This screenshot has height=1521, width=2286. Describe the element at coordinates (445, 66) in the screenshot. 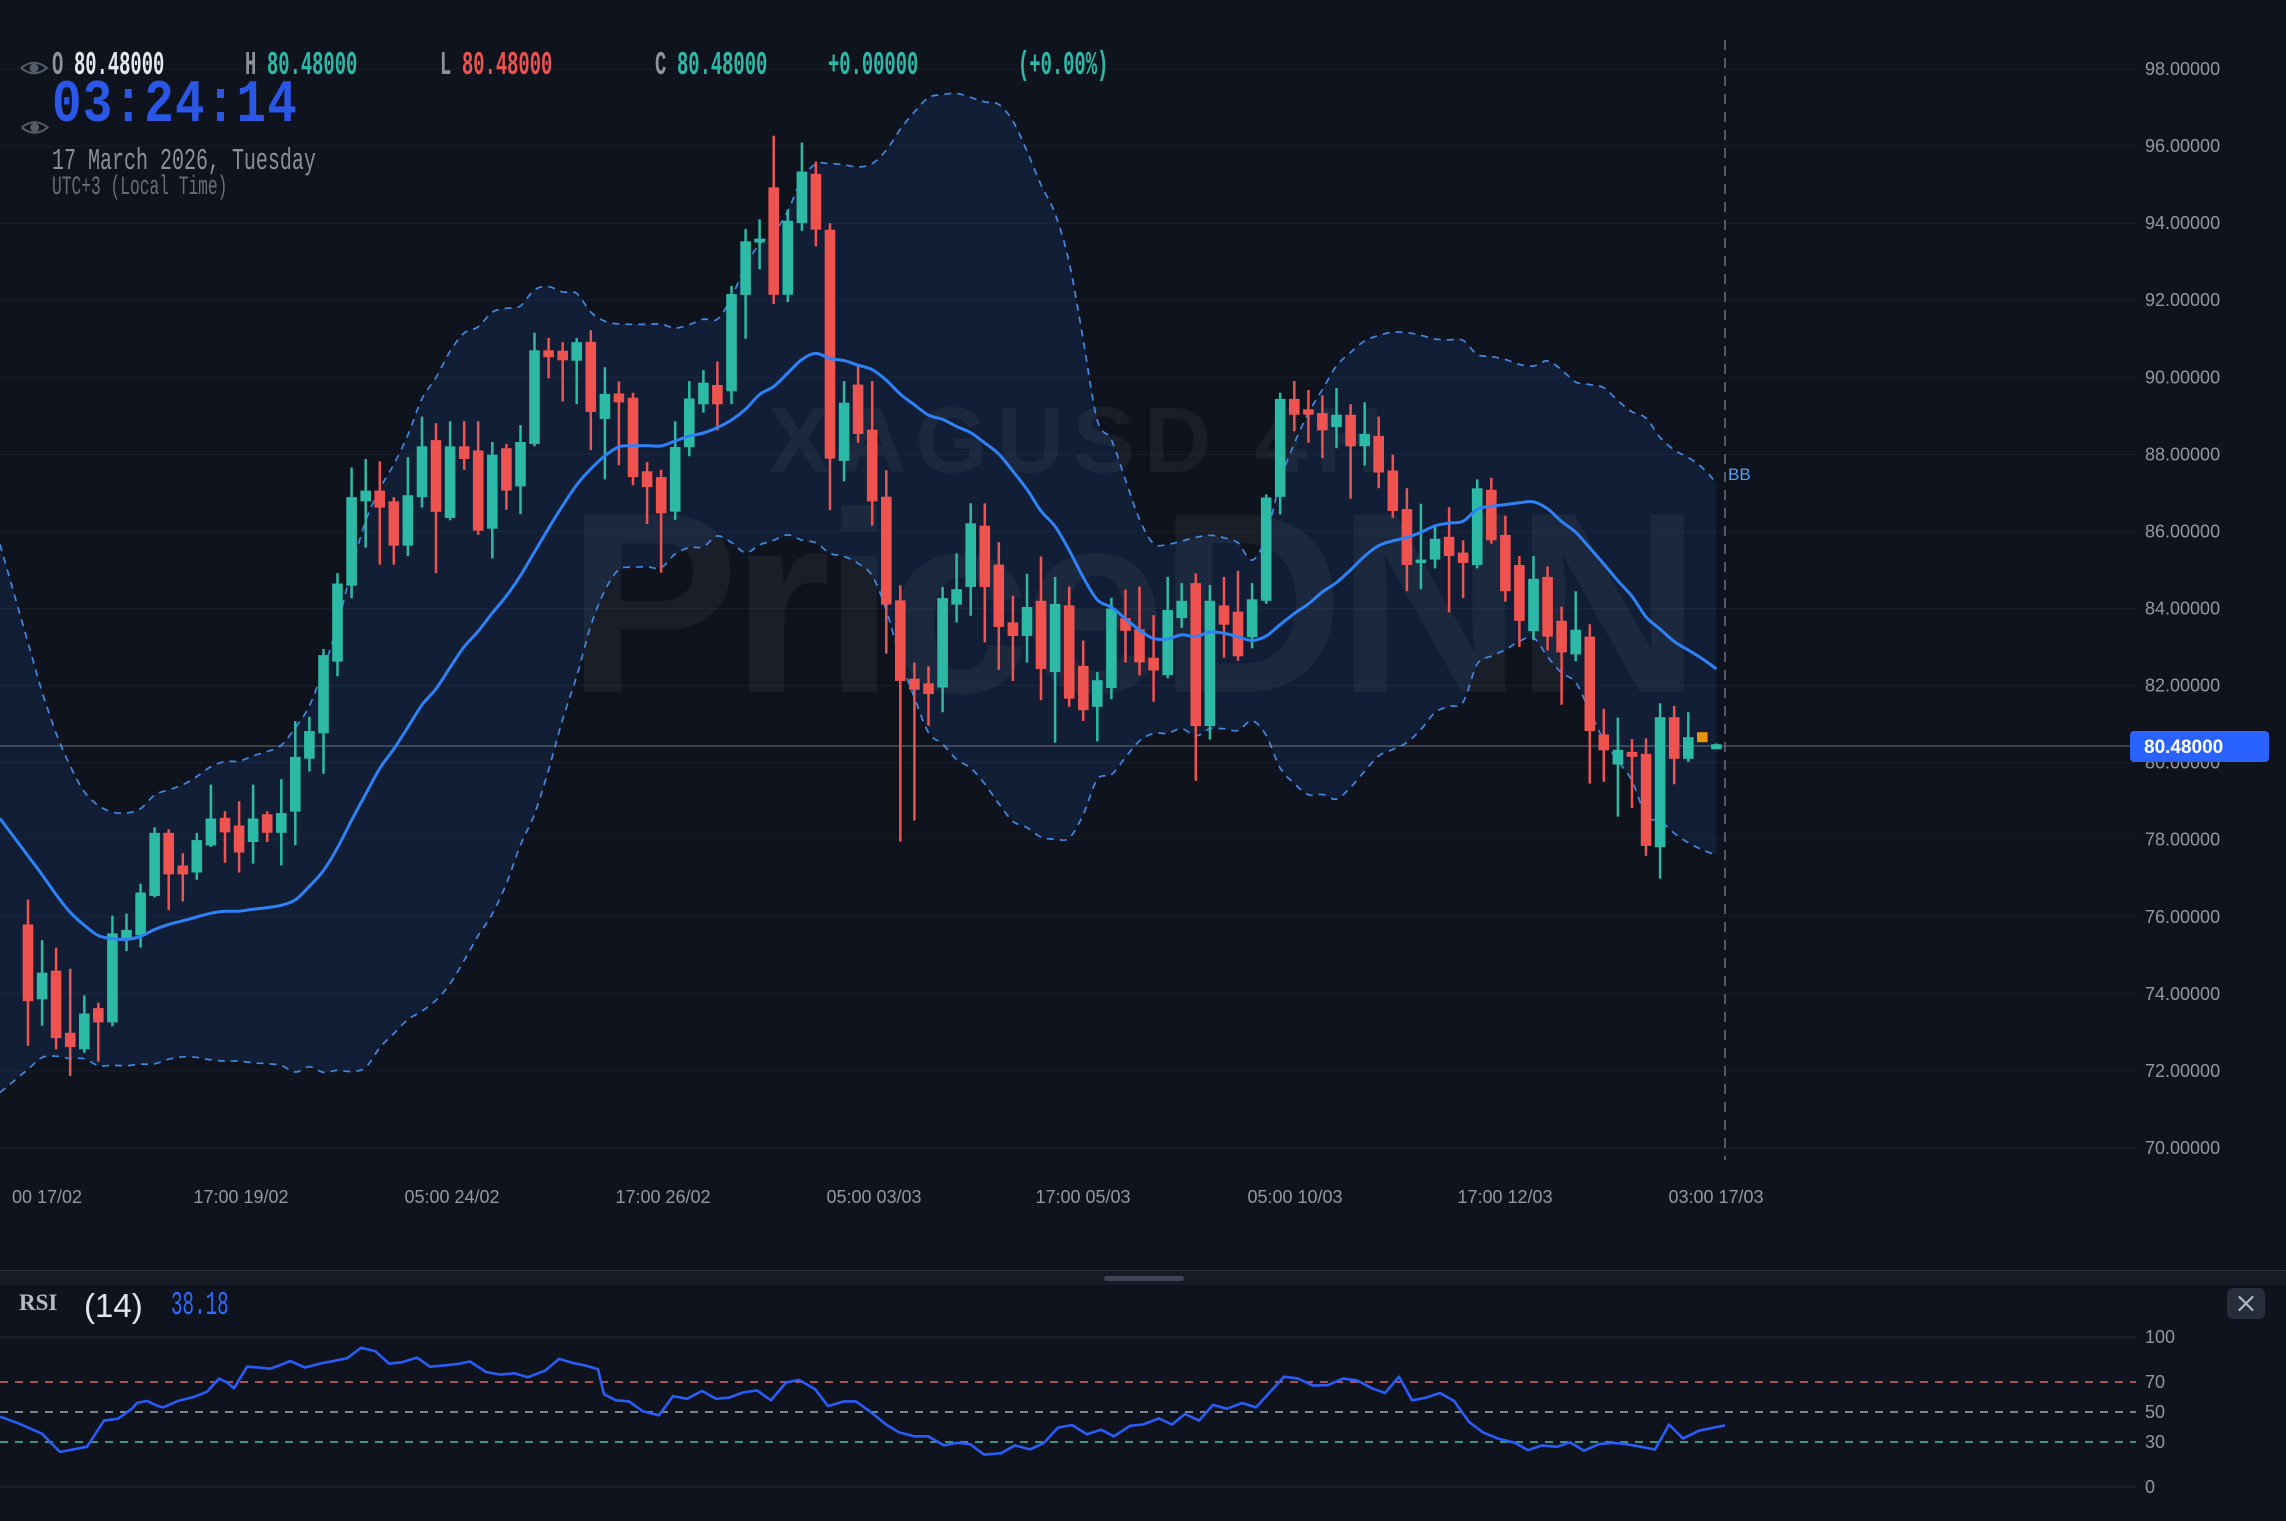

I see `svg-text: L` at that location.